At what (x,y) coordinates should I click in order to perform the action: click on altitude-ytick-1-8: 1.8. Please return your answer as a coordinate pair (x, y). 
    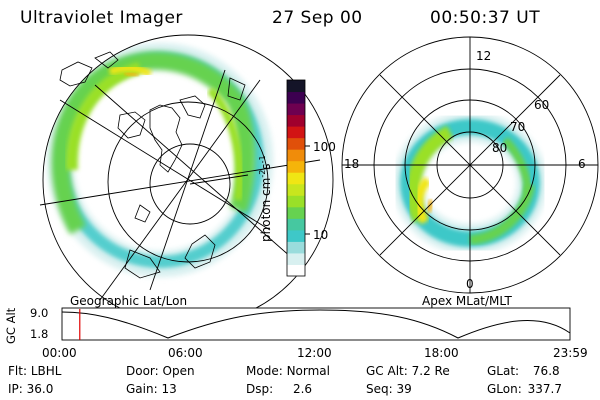
    Looking at the image, I should click on (39, 334).